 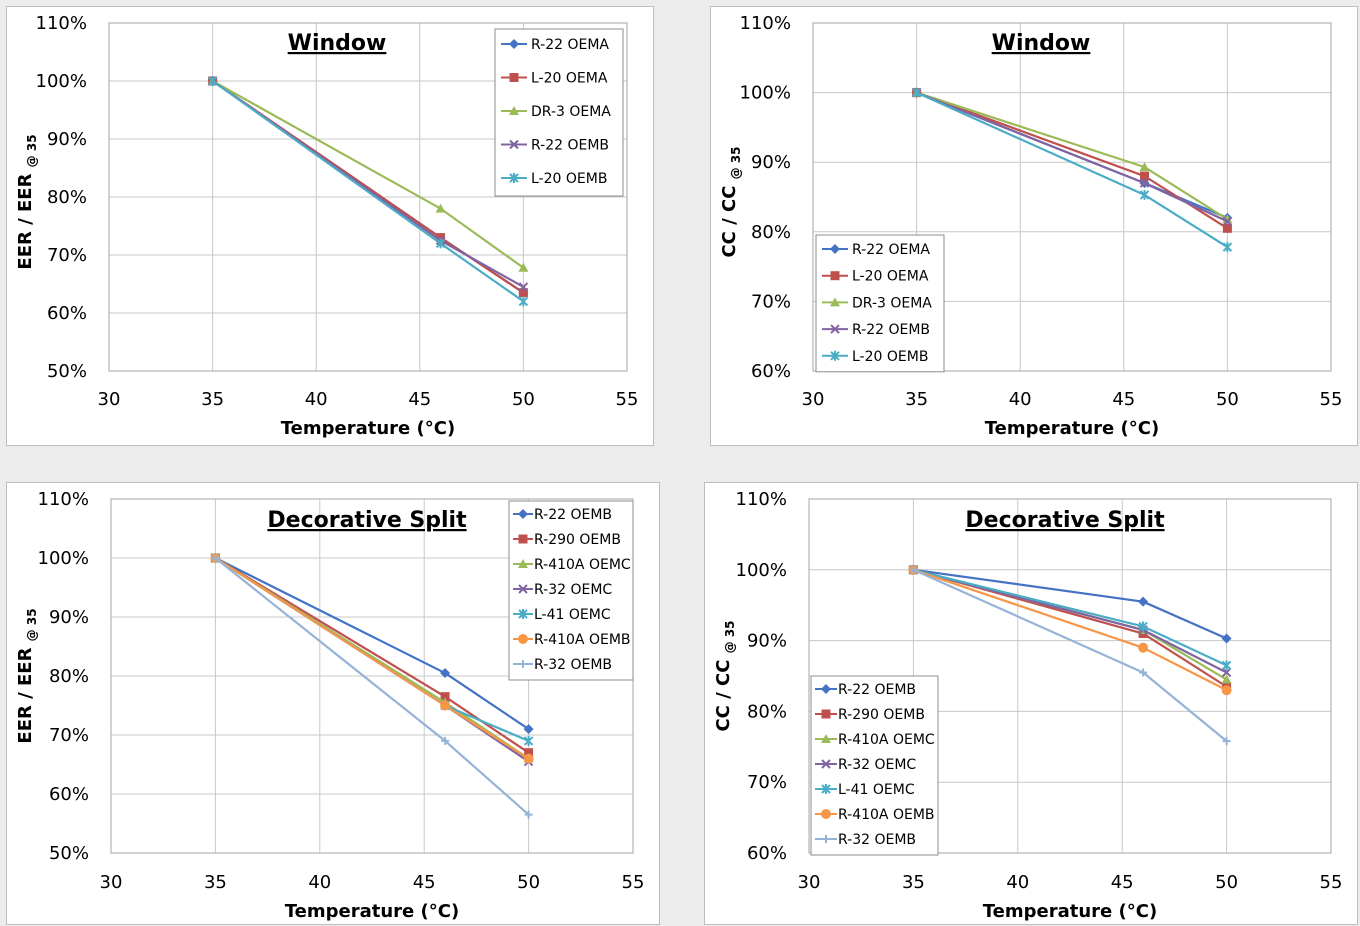 I want to click on legend-label: R-32 OEMB, so click(x=573, y=665).